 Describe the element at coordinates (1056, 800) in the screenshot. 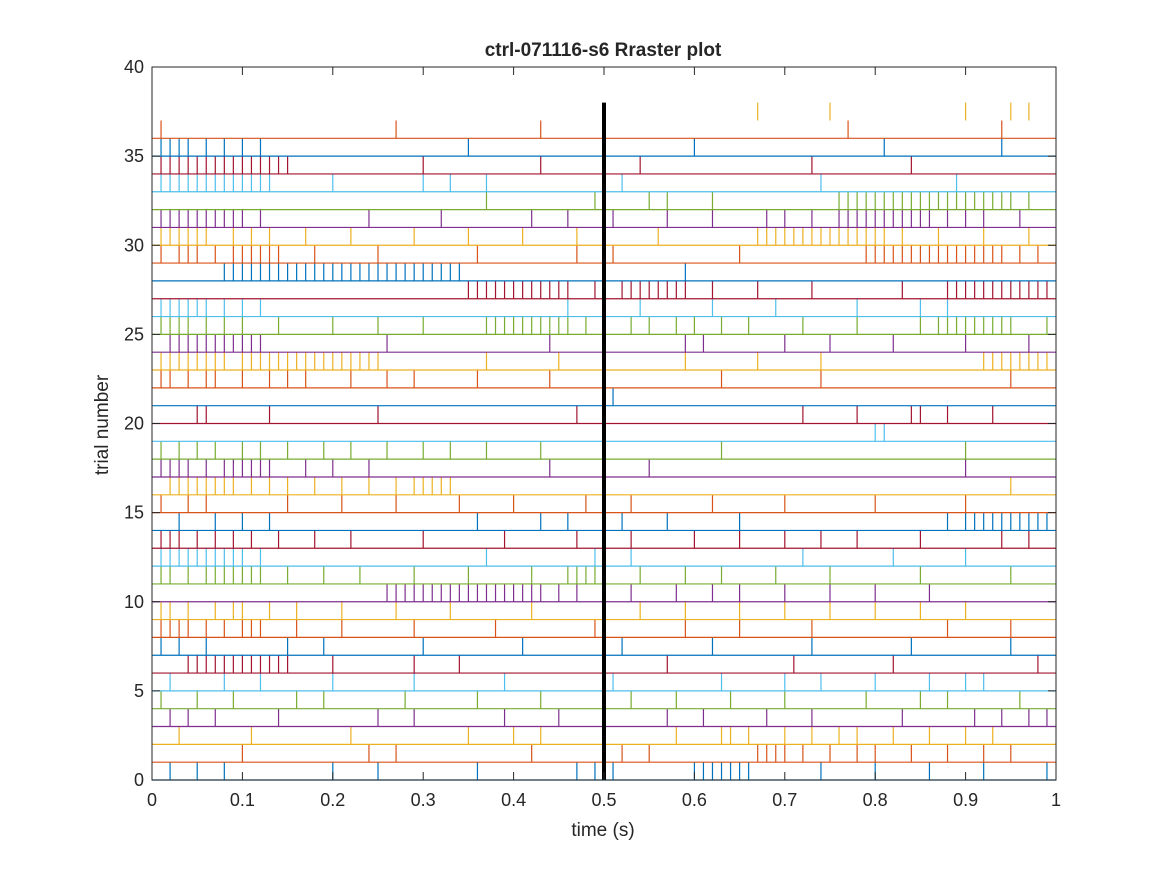

I see `x-tick-label: 1` at that location.